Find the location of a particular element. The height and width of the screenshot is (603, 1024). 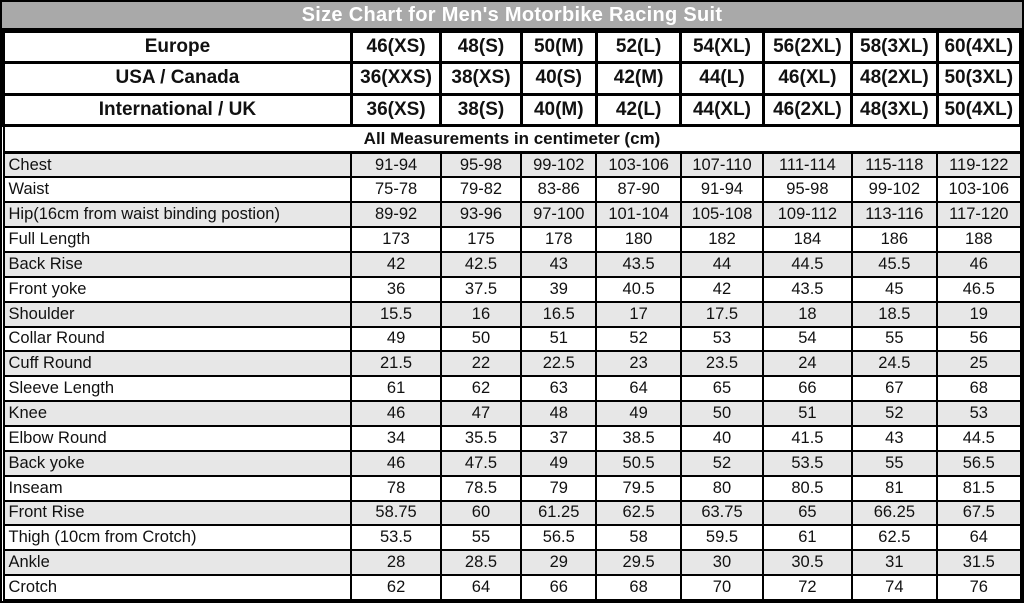

measurement-value-cell: 17.5 is located at coordinates (722, 314).